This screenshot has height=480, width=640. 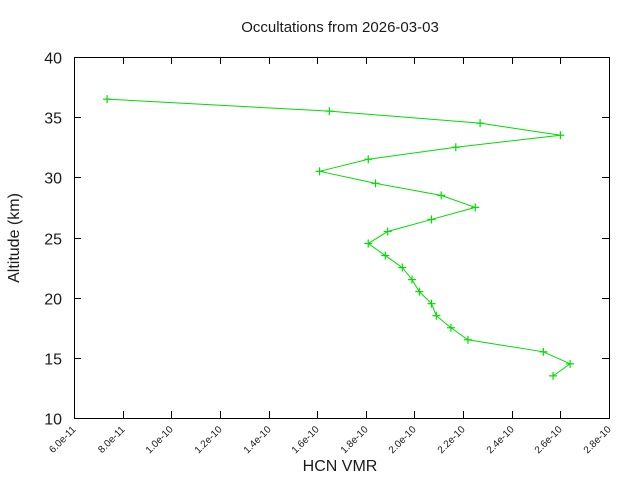 What do you see at coordinates (501, 440) in the screenshot?
I see `x-tick-label: 2.4e-10` at bounding box center [501, 440].